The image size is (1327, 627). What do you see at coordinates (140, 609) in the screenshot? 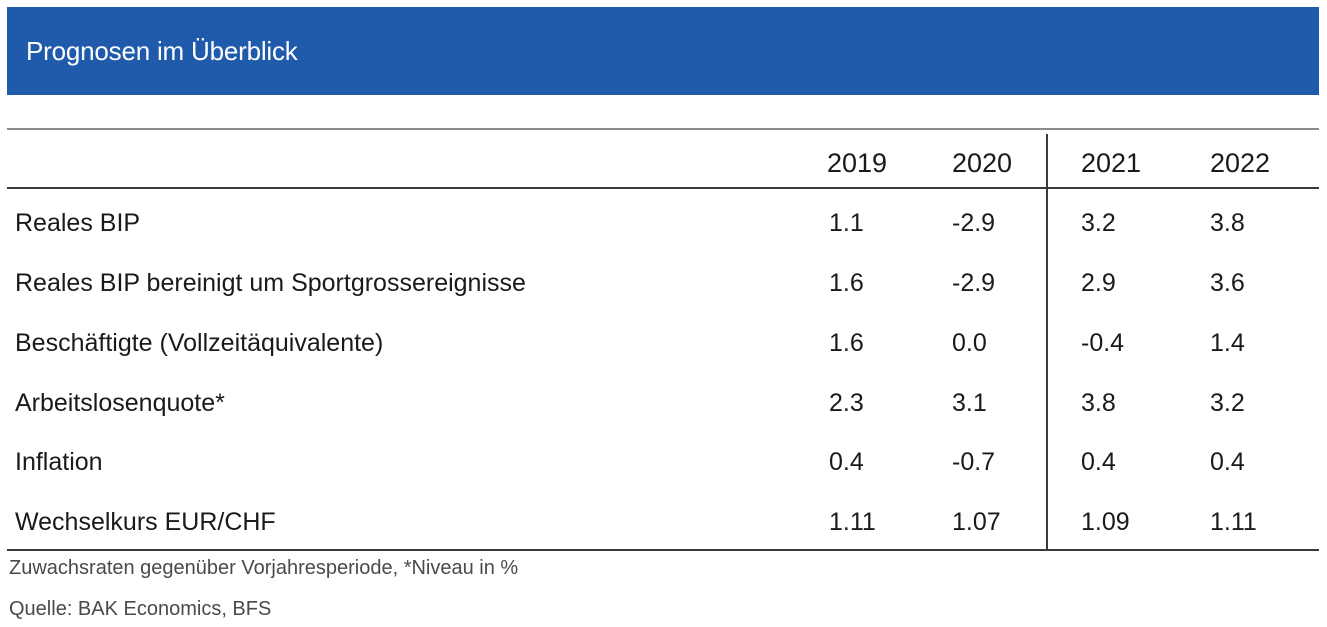
I see `source-note: Quelle: BAK Economics, BFS` at bounding box center [140, 609].